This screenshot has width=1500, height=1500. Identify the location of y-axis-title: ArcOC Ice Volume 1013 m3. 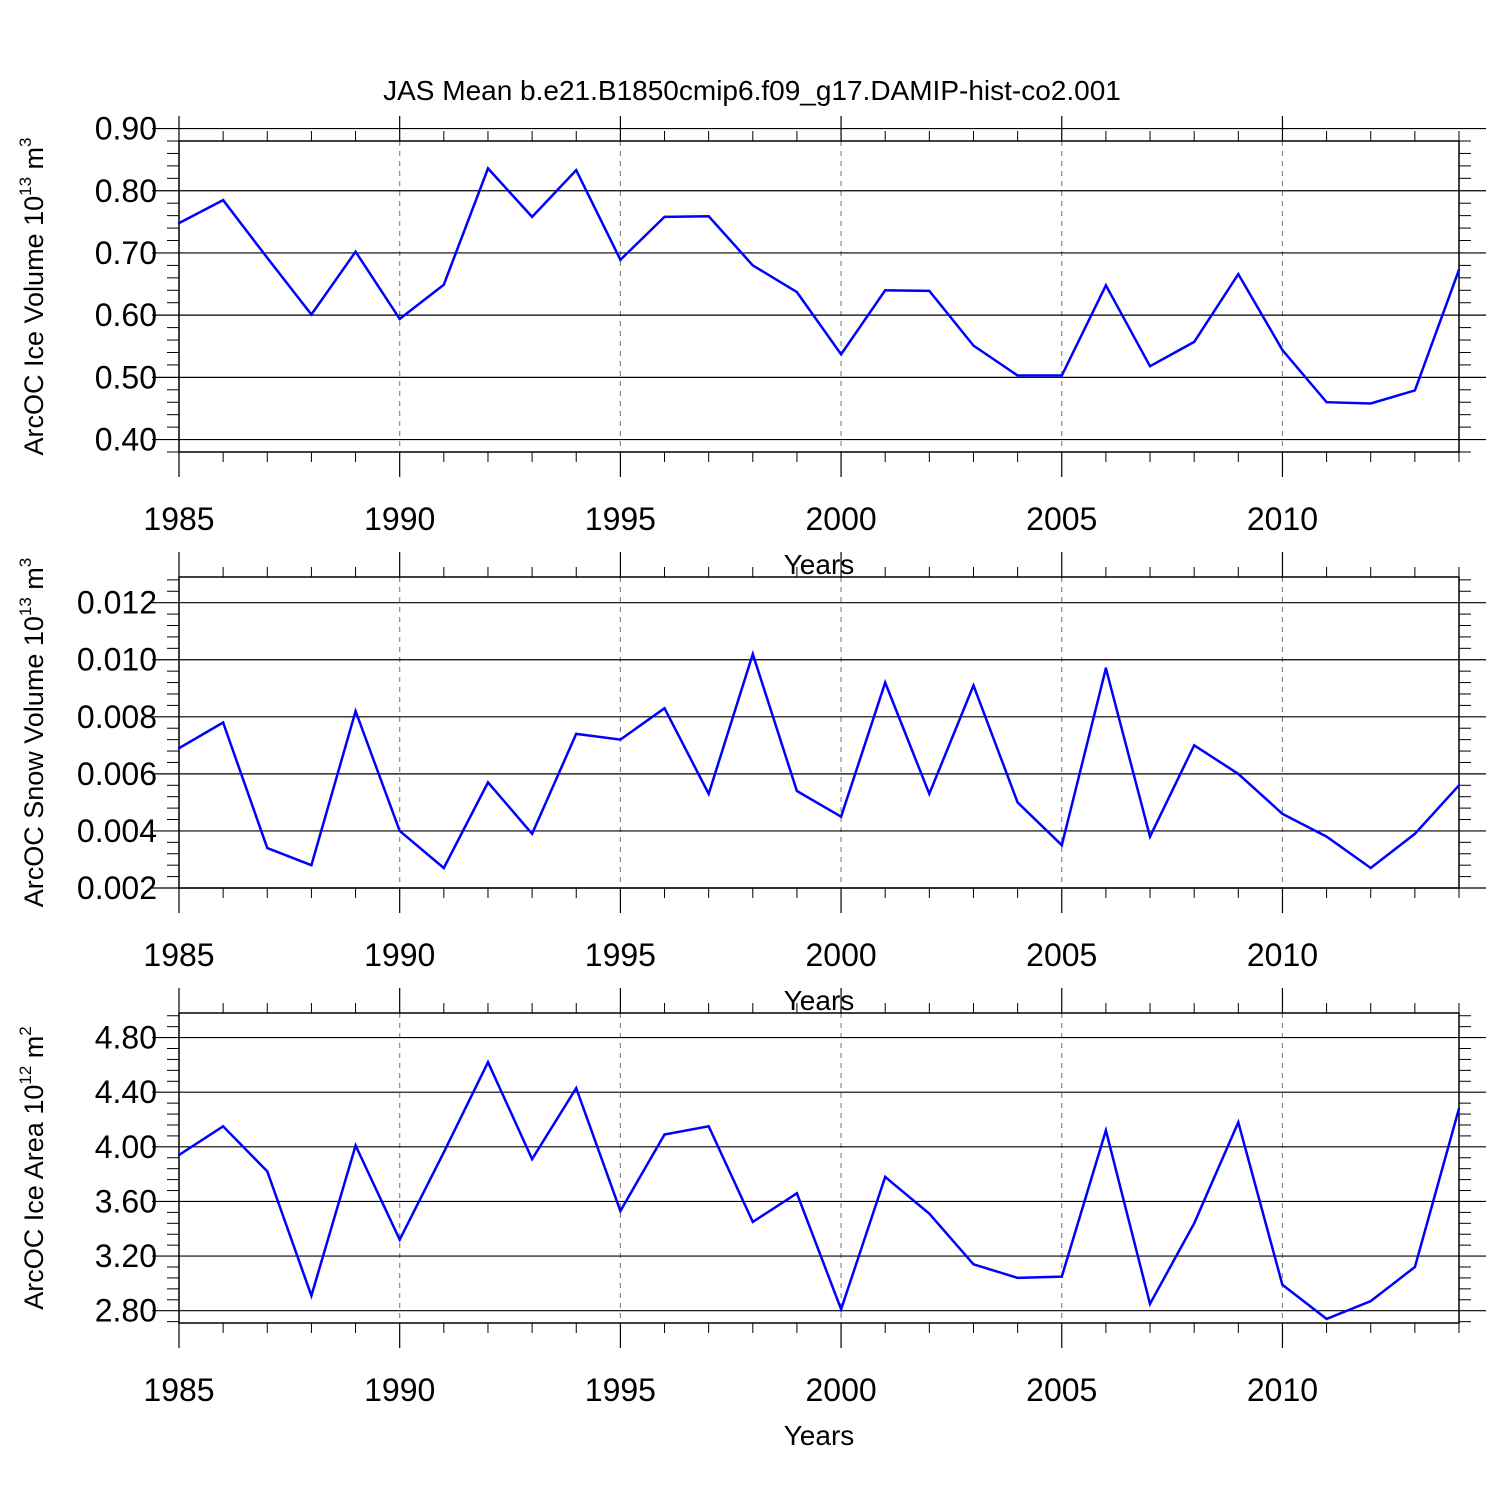
(32, 296).